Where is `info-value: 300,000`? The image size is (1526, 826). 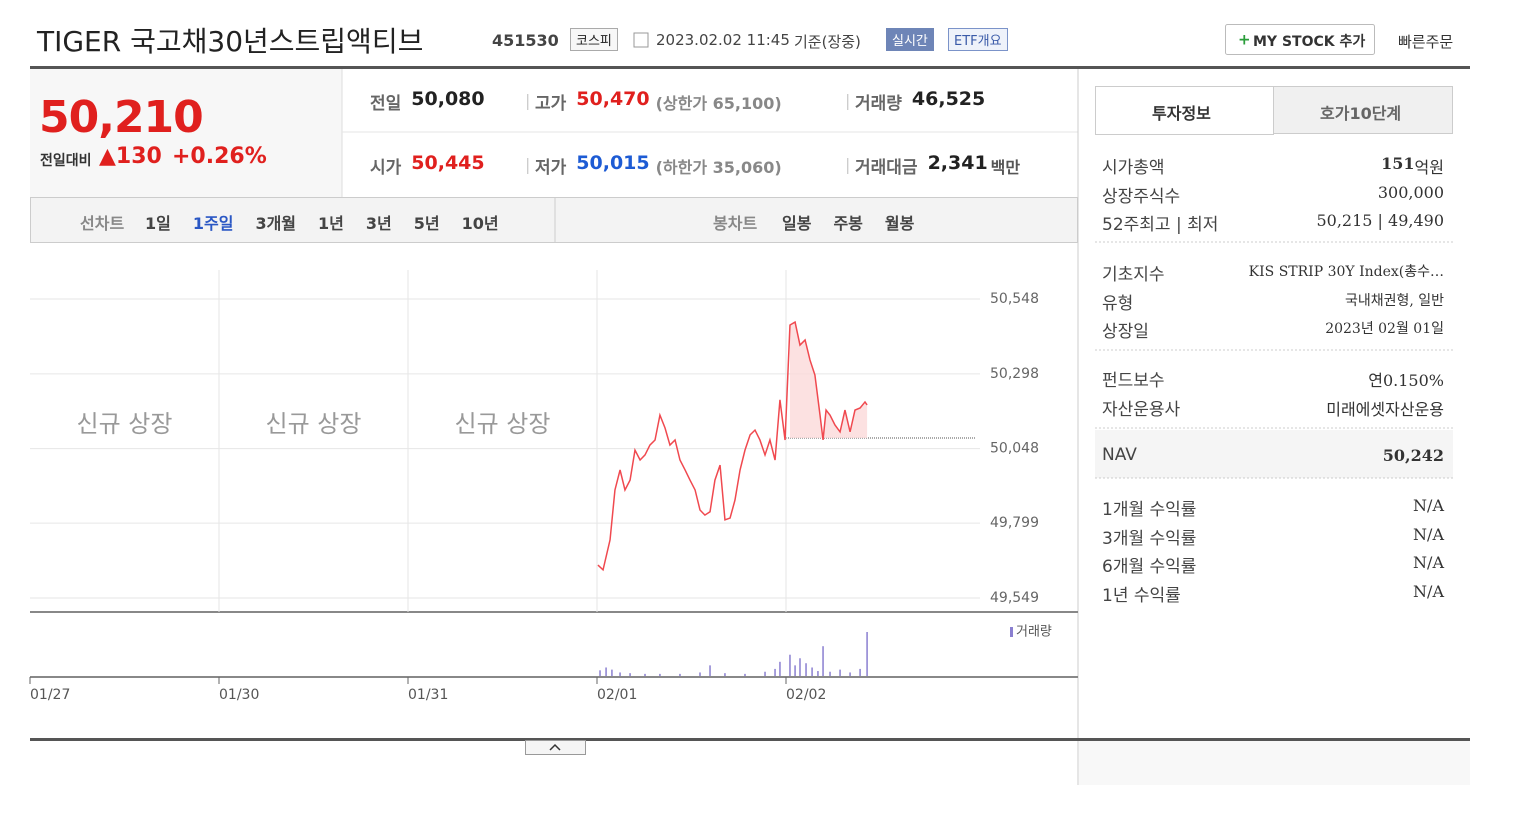 info-value: 300,000 is located at coordinates (1410, 192).